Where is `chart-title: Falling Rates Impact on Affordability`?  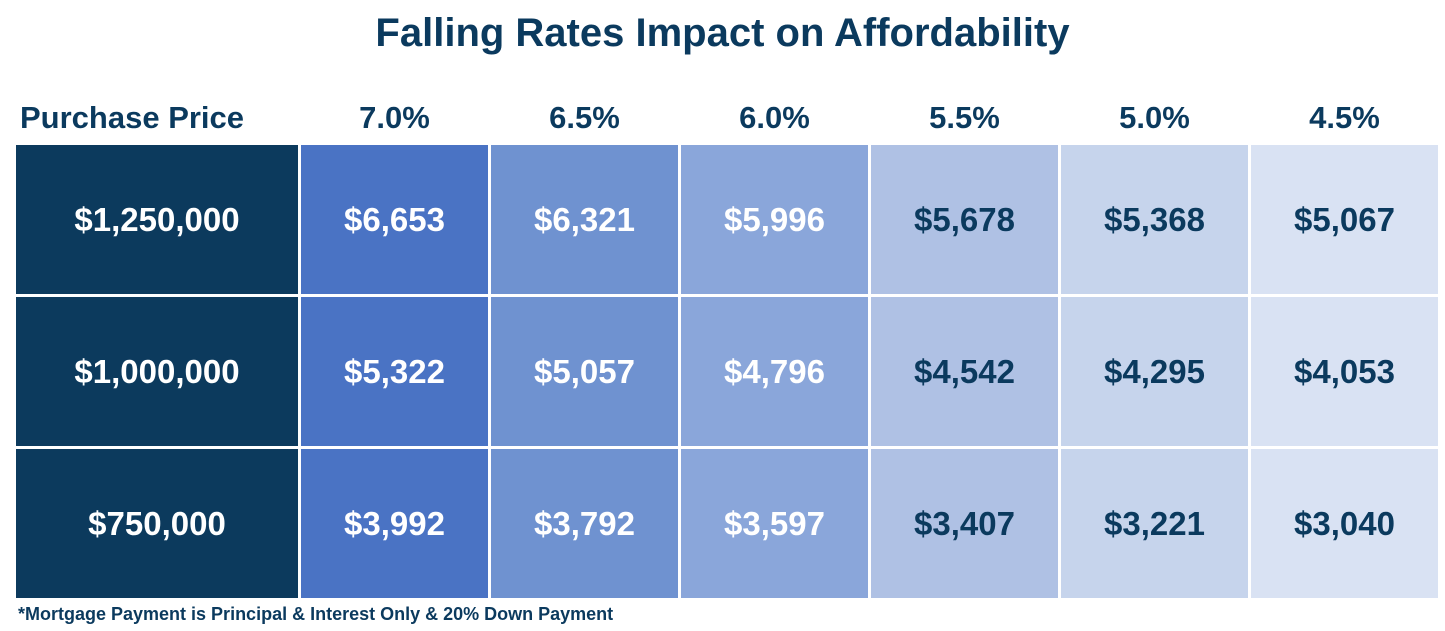 chart-title: Falling Rates Impact on Affordability is located at coordinates (722, 33).